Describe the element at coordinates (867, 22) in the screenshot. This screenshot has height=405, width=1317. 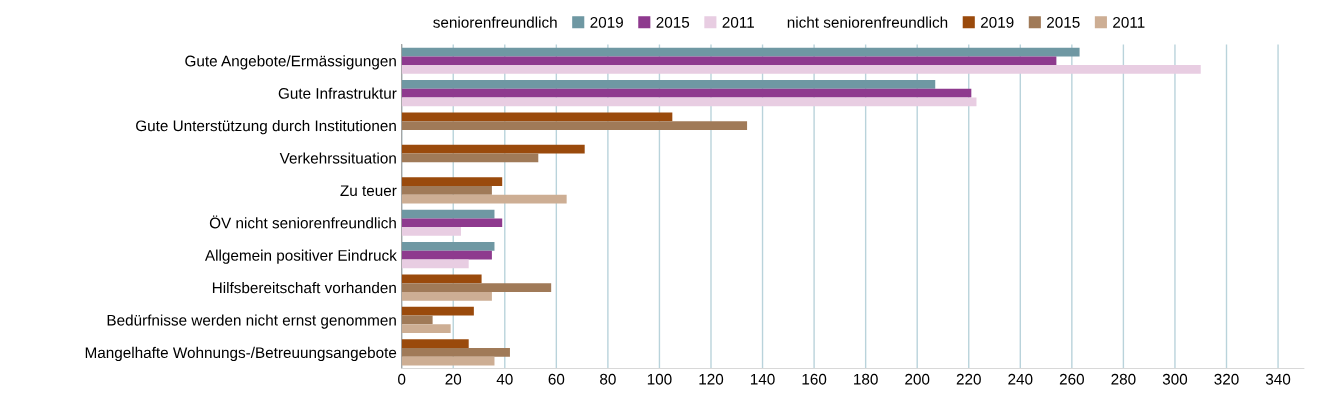
I see `text: nicht seniorenfreundlich` at that location.